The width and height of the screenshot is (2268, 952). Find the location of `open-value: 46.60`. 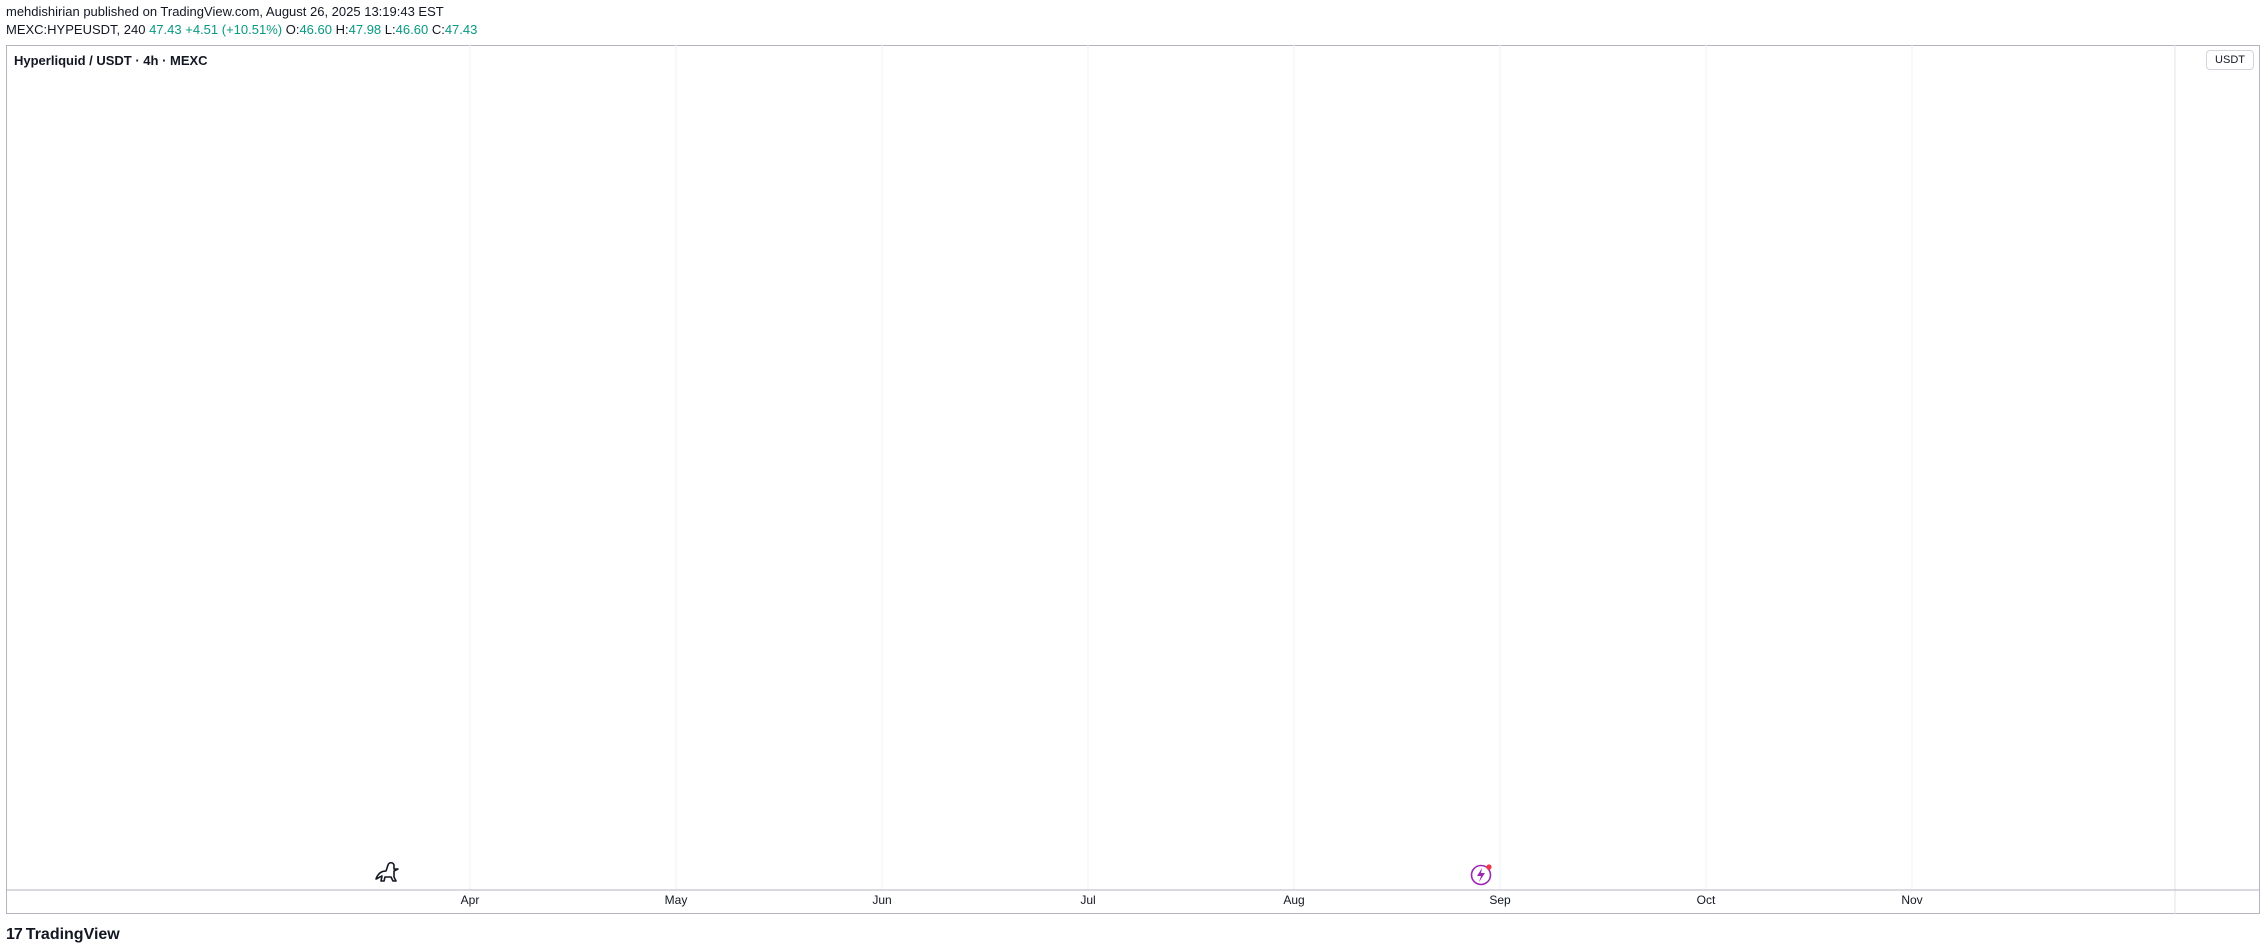

open-value: 46.60 is located at coordinates (315, 29).